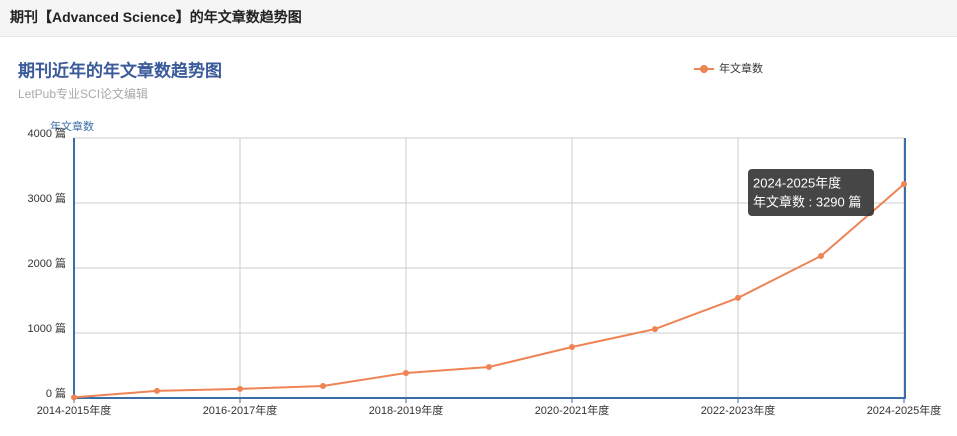 The image size is (957, 436). I want to click on tooltip-title: 2024-2025年度, so click(797, 182).